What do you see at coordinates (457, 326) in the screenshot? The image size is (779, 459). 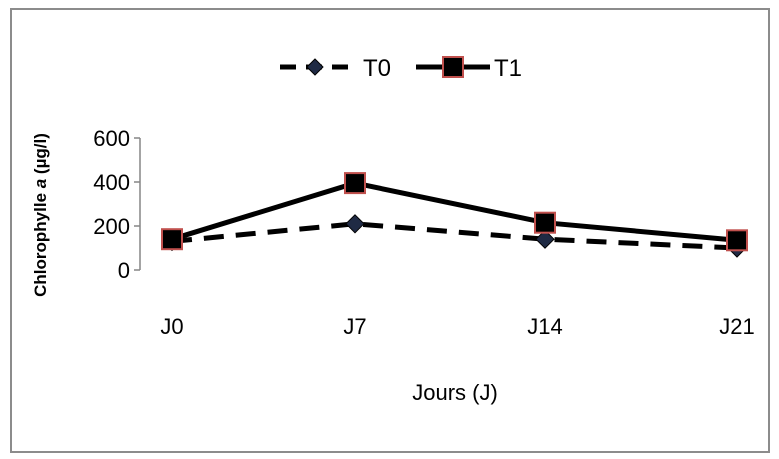 I see `x-axis: J0 J7 J14 J21` at bounding box center [457, 326].